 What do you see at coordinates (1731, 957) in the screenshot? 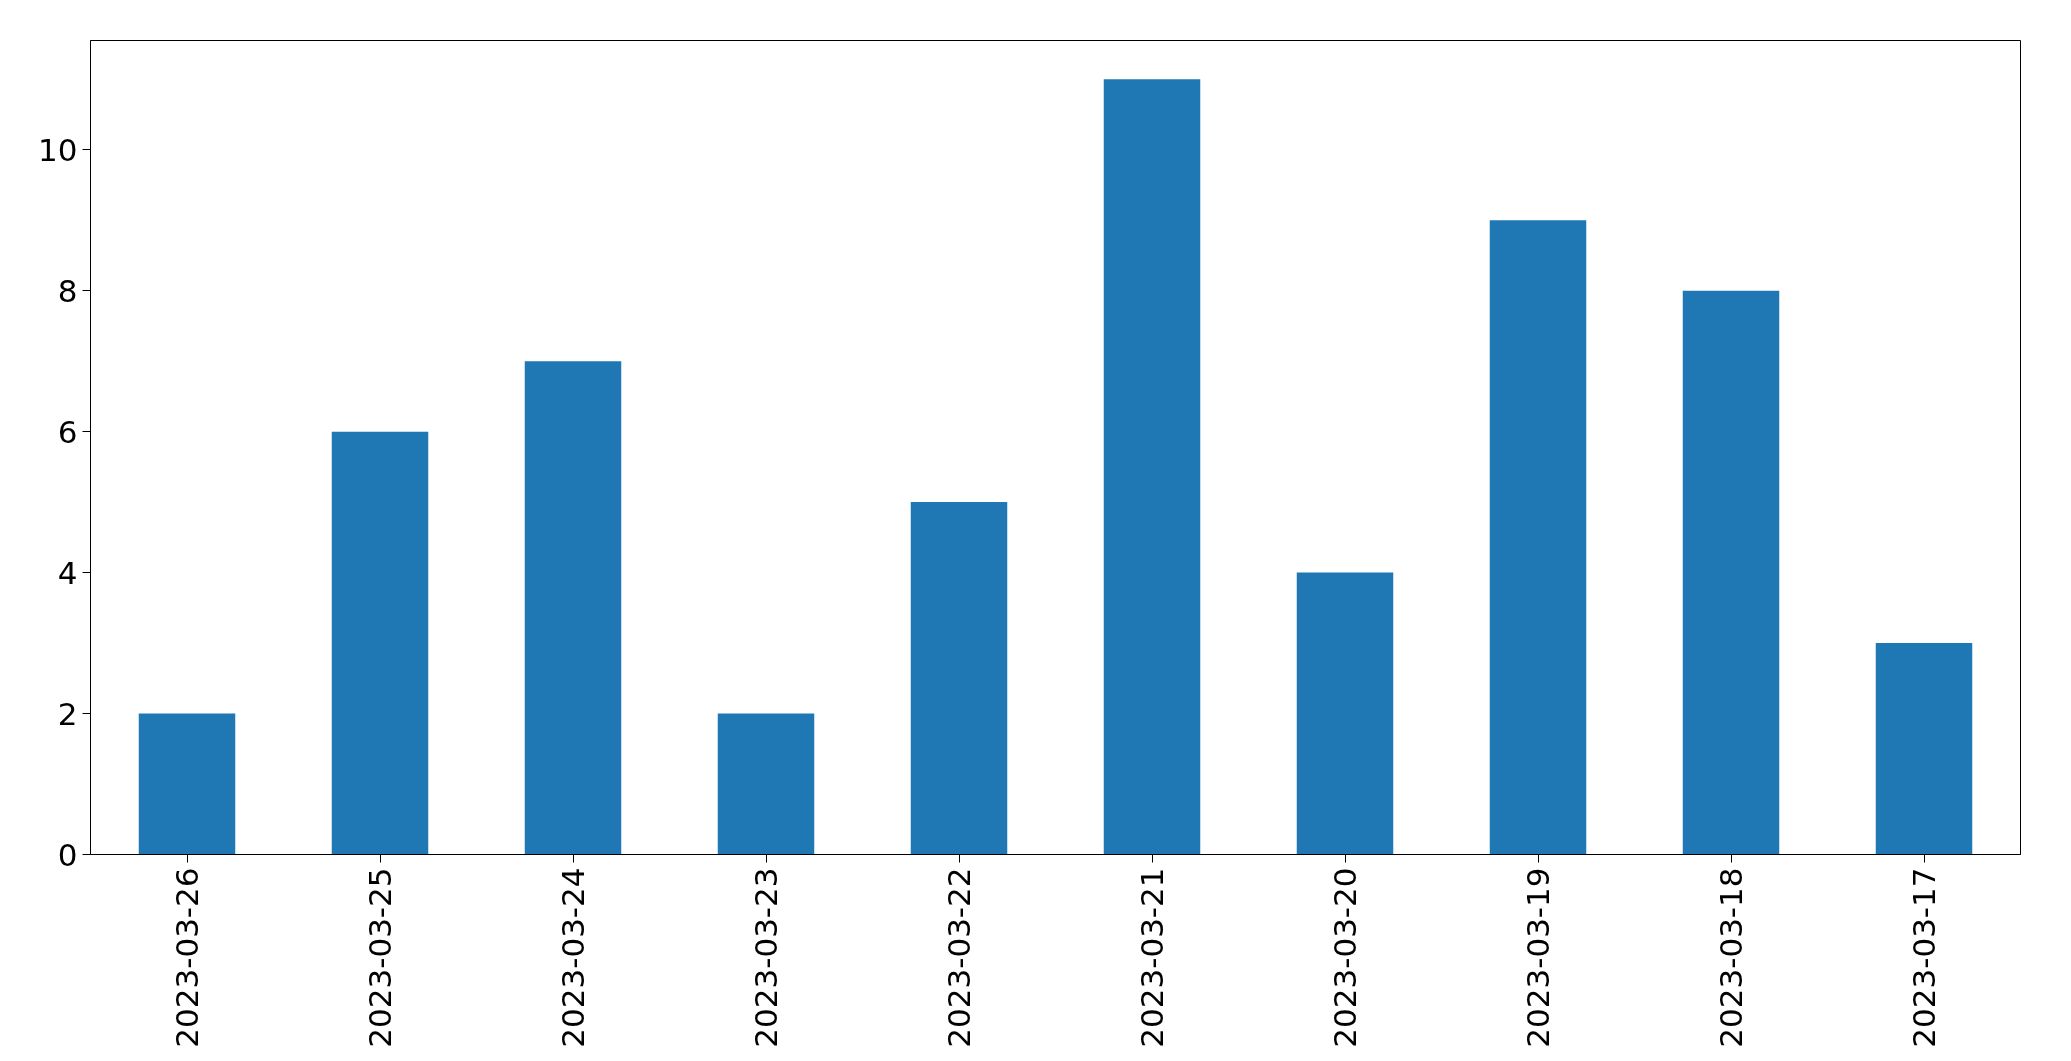
I see `x-tick-label: 2023-03-18` at bounding box center [1731, 957].